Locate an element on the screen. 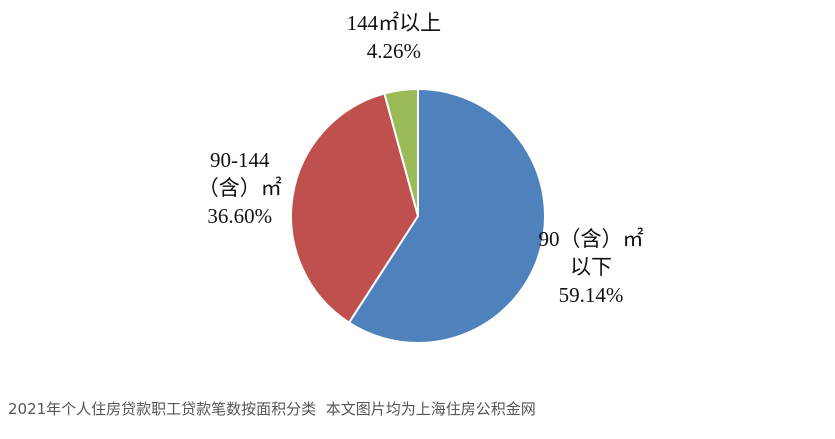 The image size is (835, 439). category-label: 90（含）㎡ 以下 is located at coordinates (591, 253).